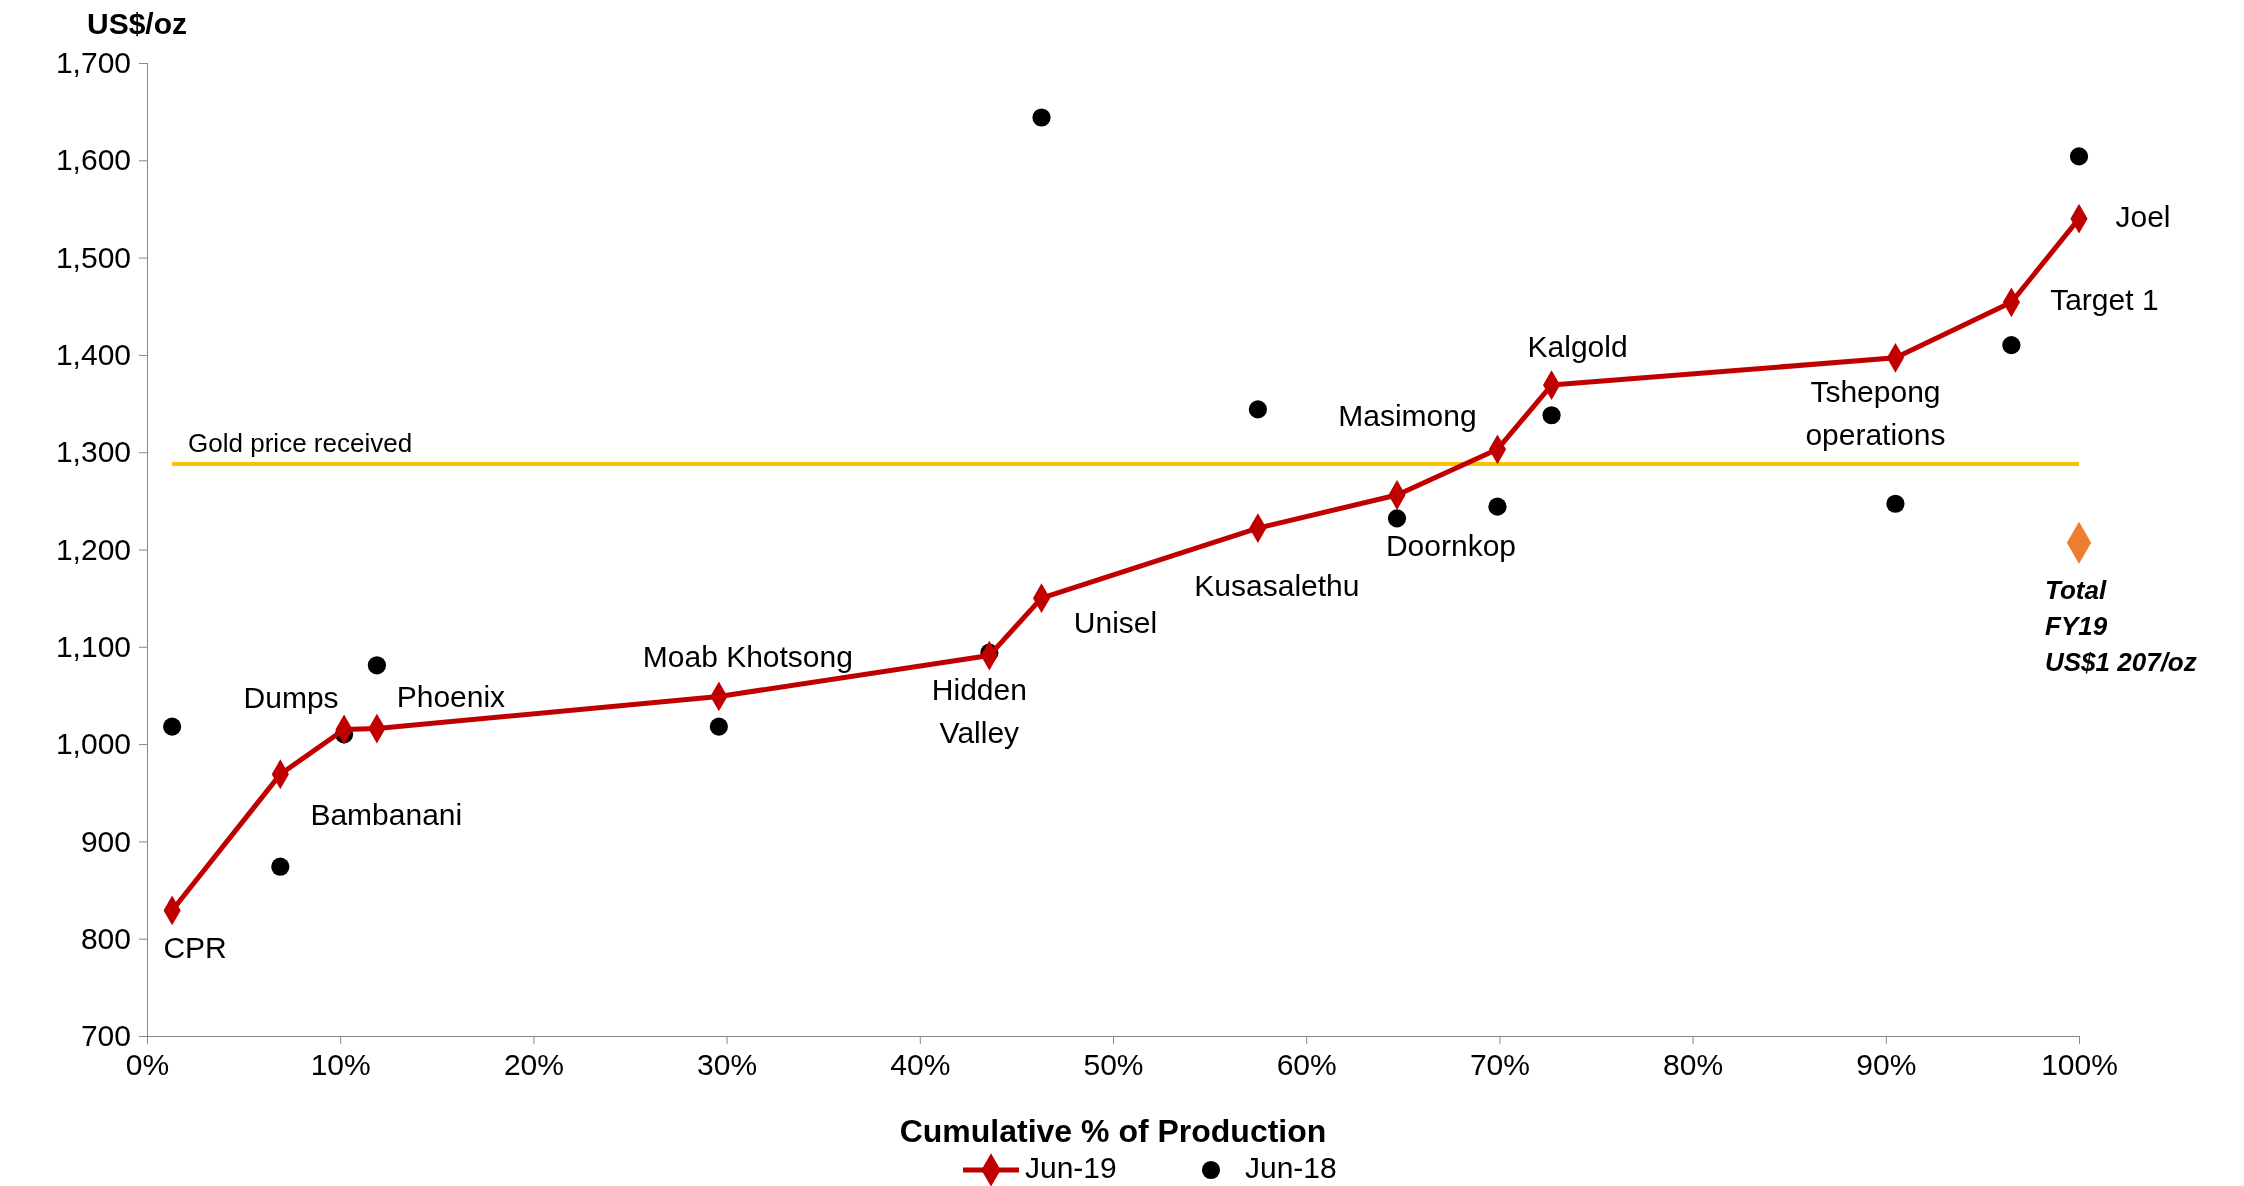 This screenshot has width=2244, height=1186. I want to click on y-tick-label: 1,000, so click(93, 744).